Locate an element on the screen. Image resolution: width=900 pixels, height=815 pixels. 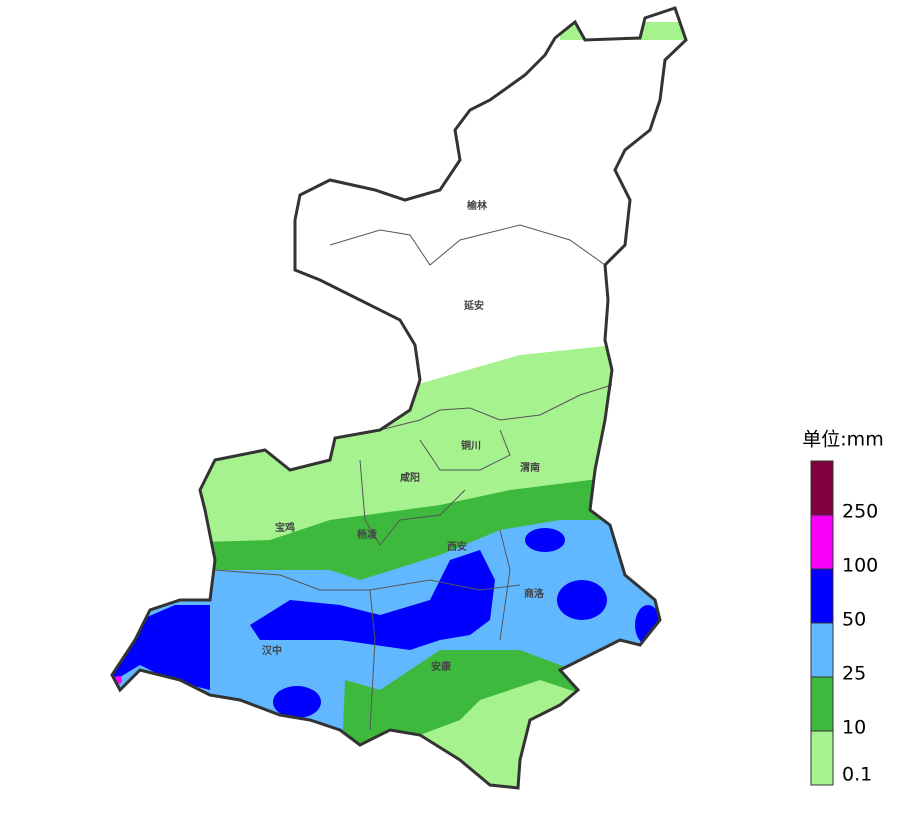
city-label: 汉中 is located at coordinates (272, 650).